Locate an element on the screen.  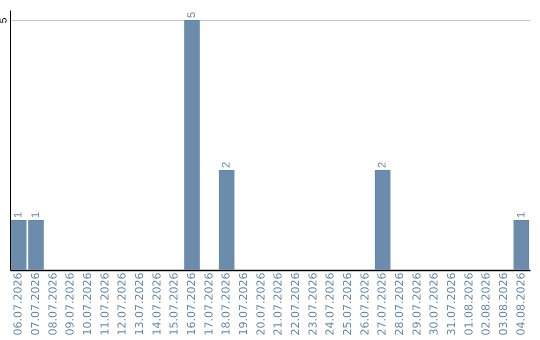
x-tick-label: 27.07.2026 is located at coordinates (382, 304).